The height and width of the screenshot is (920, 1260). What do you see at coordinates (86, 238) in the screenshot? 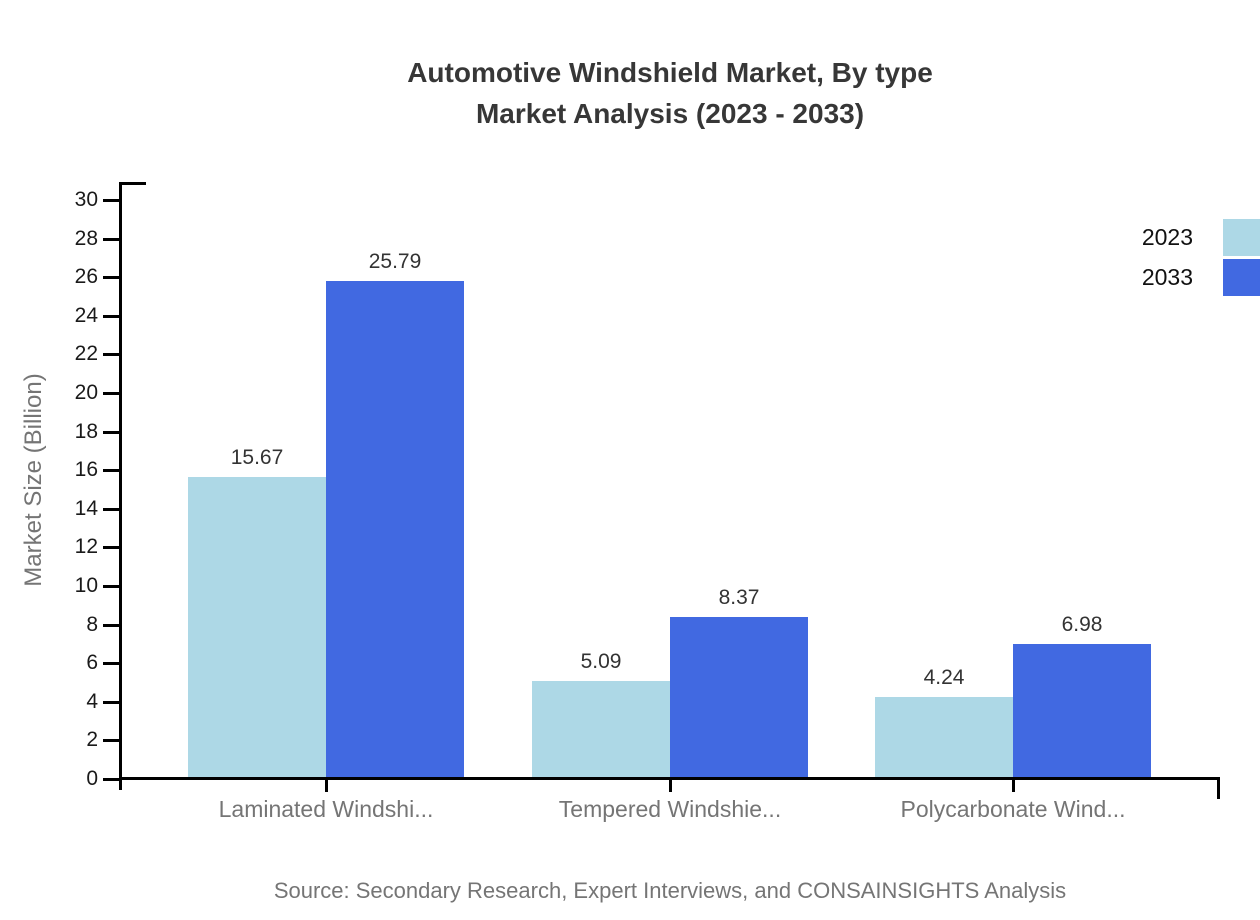
I see `y-tick-label: 28` at bounding box center [86, 238].